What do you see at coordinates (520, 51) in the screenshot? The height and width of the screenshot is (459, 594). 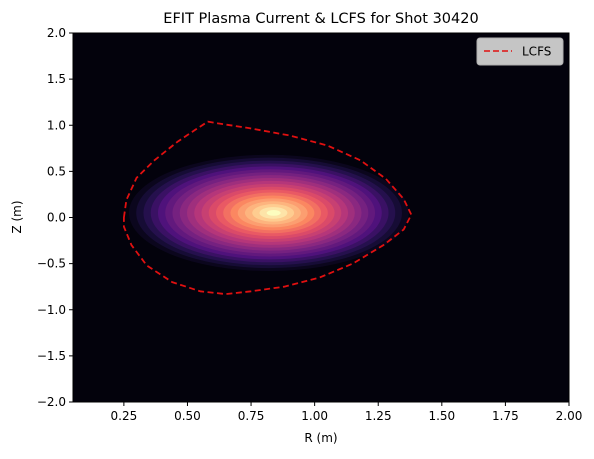 I see `legend: LCFS` at bounding box center [520, 51].